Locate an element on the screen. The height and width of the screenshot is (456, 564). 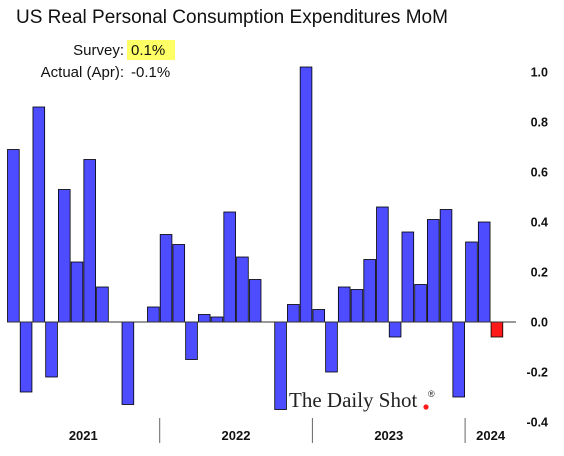
actual-value: -0.1% is located at coordinates (150, 72).